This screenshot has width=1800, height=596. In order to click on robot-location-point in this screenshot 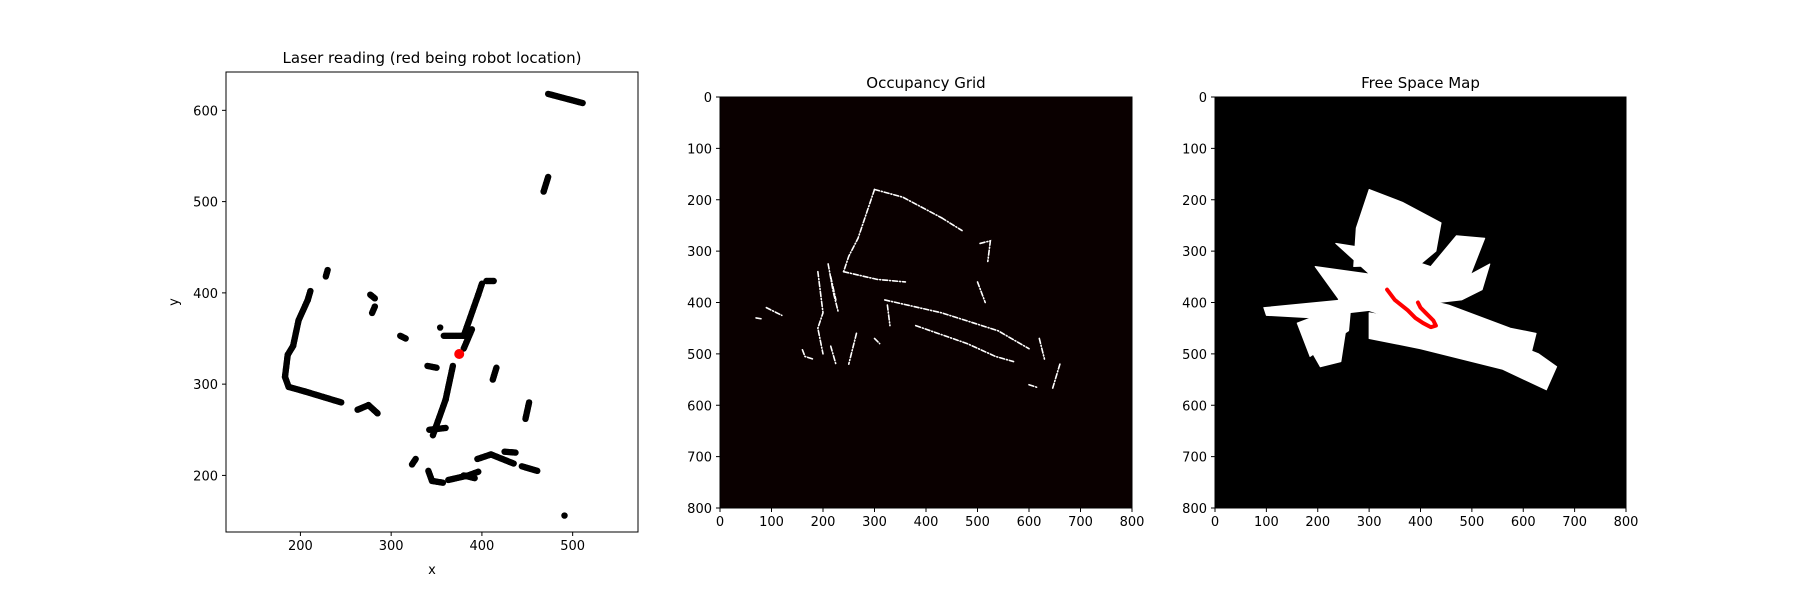, I will do `click(459, 354)`.